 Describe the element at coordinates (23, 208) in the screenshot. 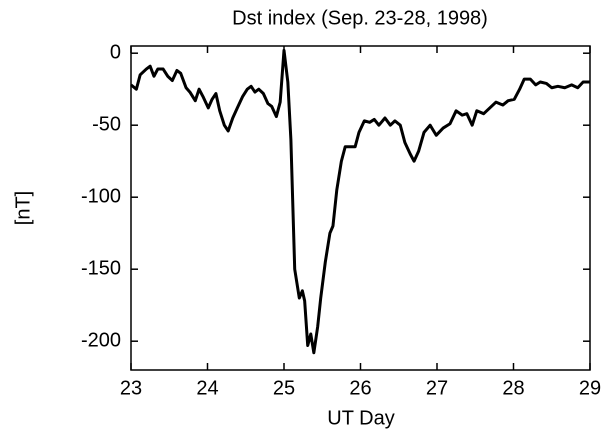

I see `y-axis-label: [nT]` at that location.